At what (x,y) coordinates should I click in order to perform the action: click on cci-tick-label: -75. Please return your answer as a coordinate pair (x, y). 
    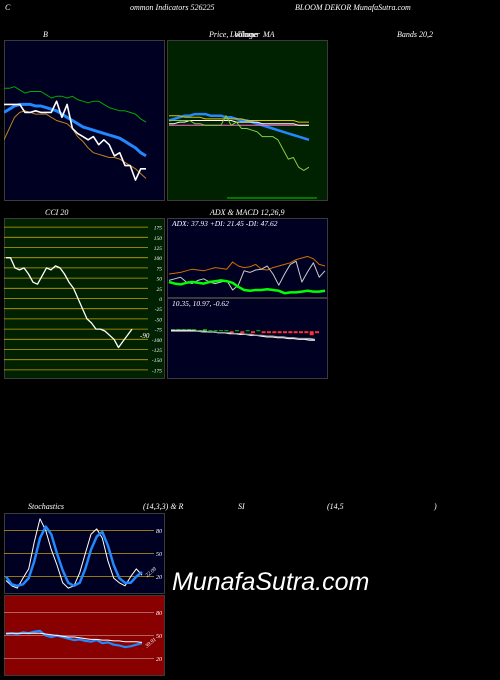
    Looking at the image, I should click on (159, 331).